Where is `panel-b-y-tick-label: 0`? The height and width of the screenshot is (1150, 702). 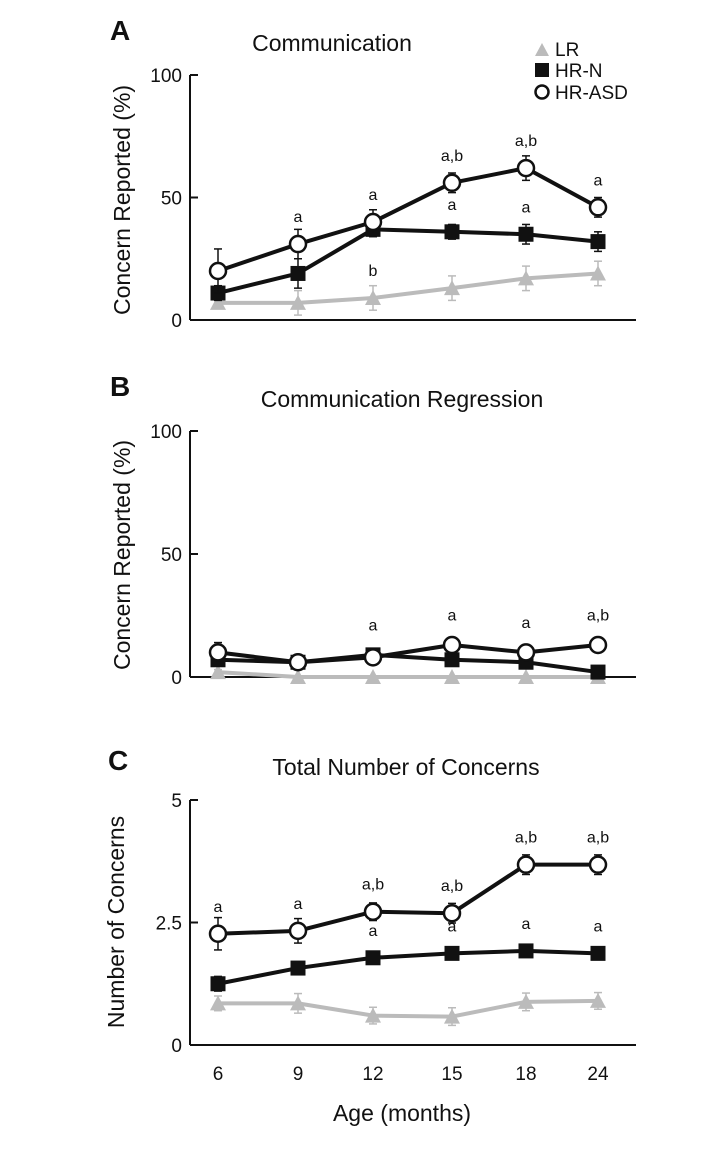 panel-b-y-tick-label: 0 is located at coordinates (176, 678).